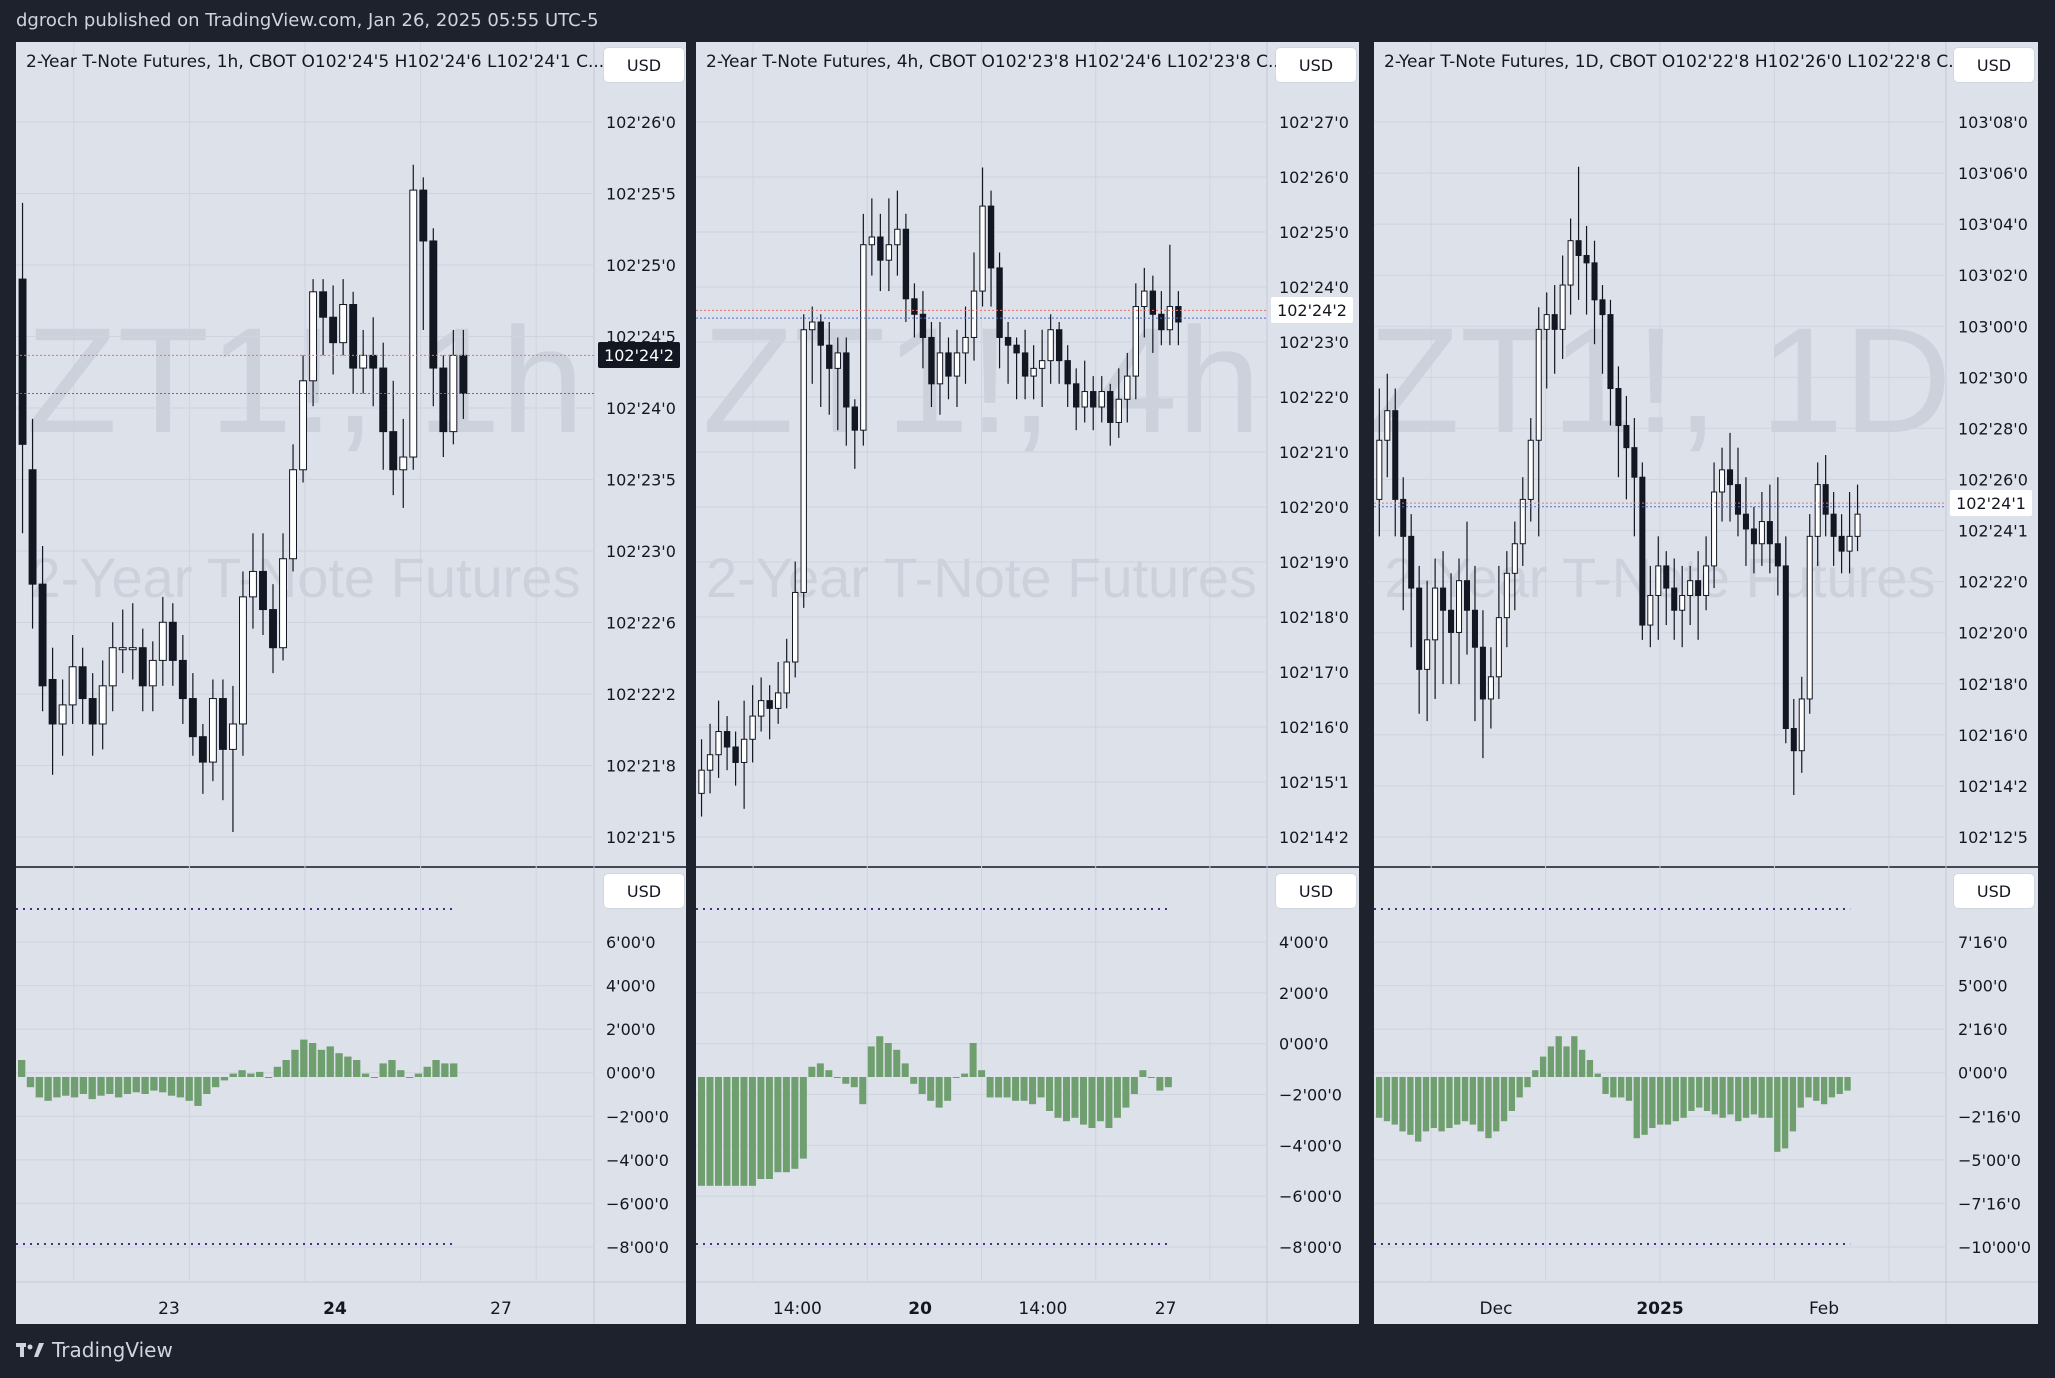 The image size is (2055, 1378). Describe the element at coordinates (1993, 837) in the screenshot. I see `price-tick-label: 102'12'5` at that location.